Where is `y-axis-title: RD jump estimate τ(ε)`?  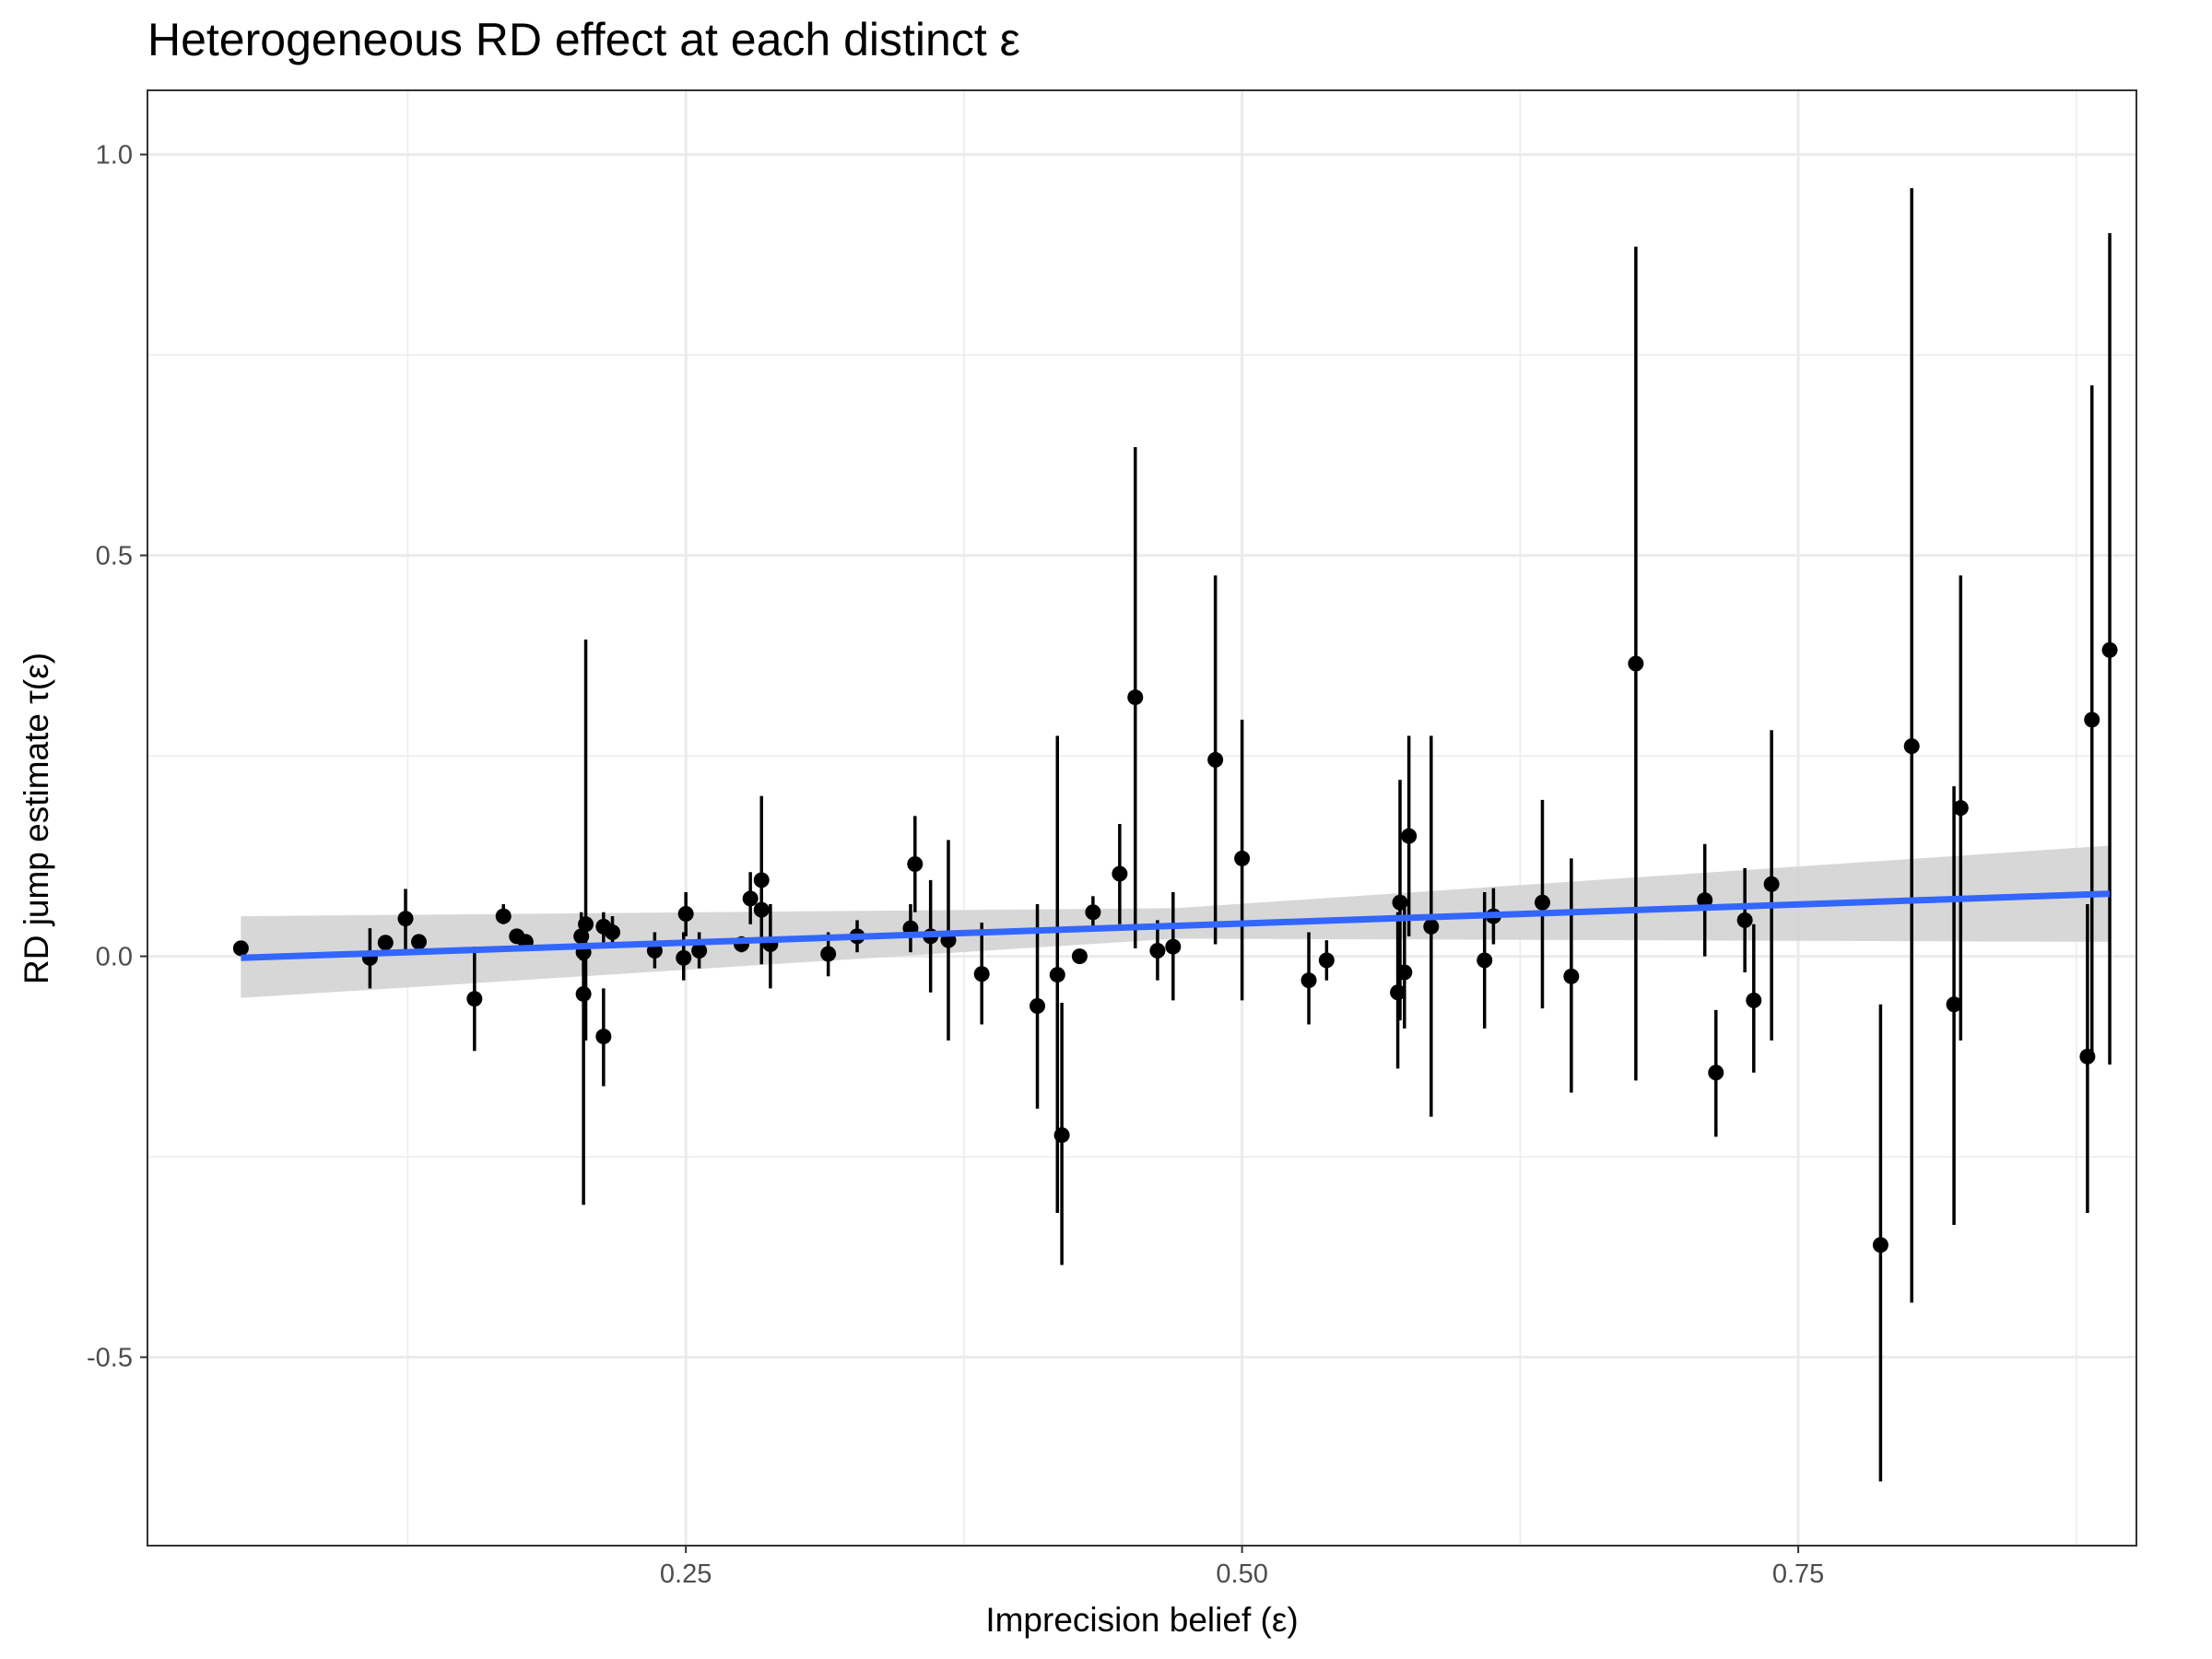
y-axis-title: RD jump estimate τ(ε) is located at coordinates (36, 818).